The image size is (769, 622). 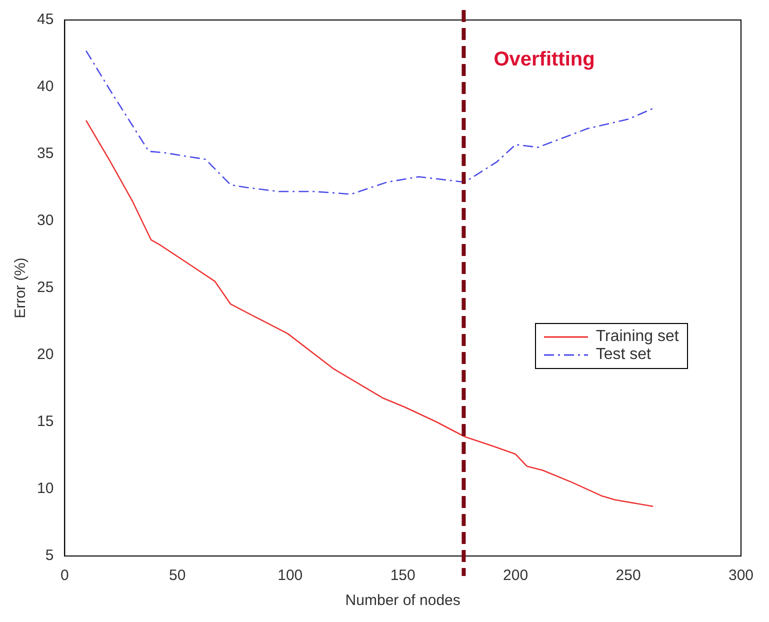 What do you see at coordinates (177, 575) in the screenshot?
I see `x-tick-label: 50` at bounding box center [177, 575].